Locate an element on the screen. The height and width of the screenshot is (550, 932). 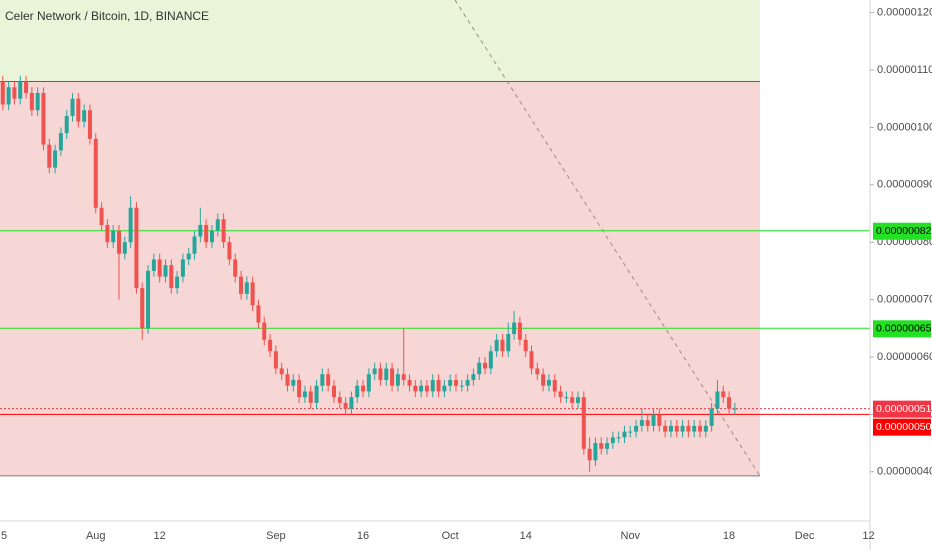
price-label: 0.00000065 is located at coordinates (904, 329).